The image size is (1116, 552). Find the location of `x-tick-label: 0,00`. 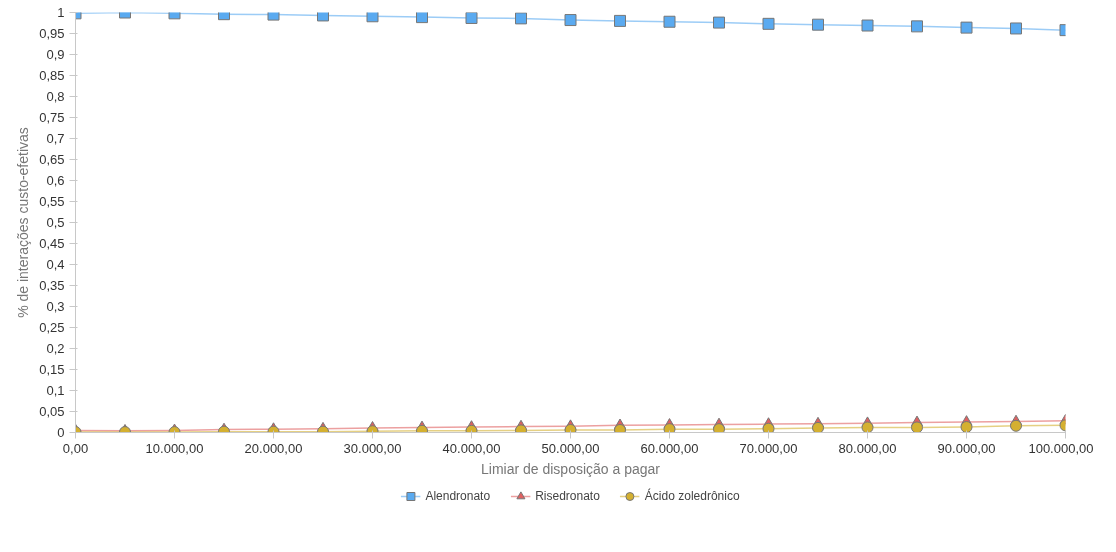

x-tick-label: 0,00 is located at coordinates (75, 448).